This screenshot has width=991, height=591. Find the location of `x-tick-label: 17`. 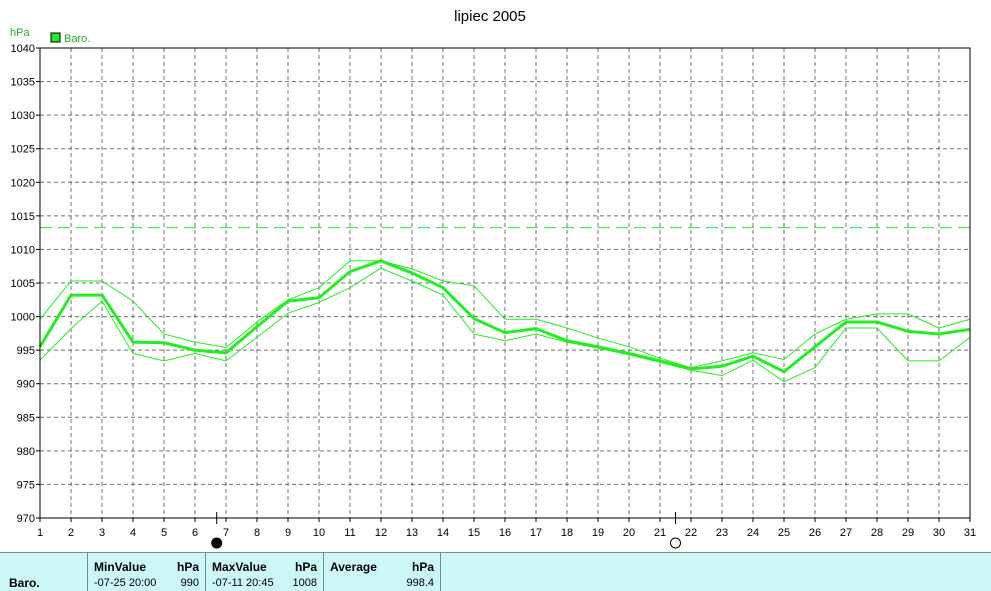

x-tick-label: 17 is located at coordinates (536, 533).